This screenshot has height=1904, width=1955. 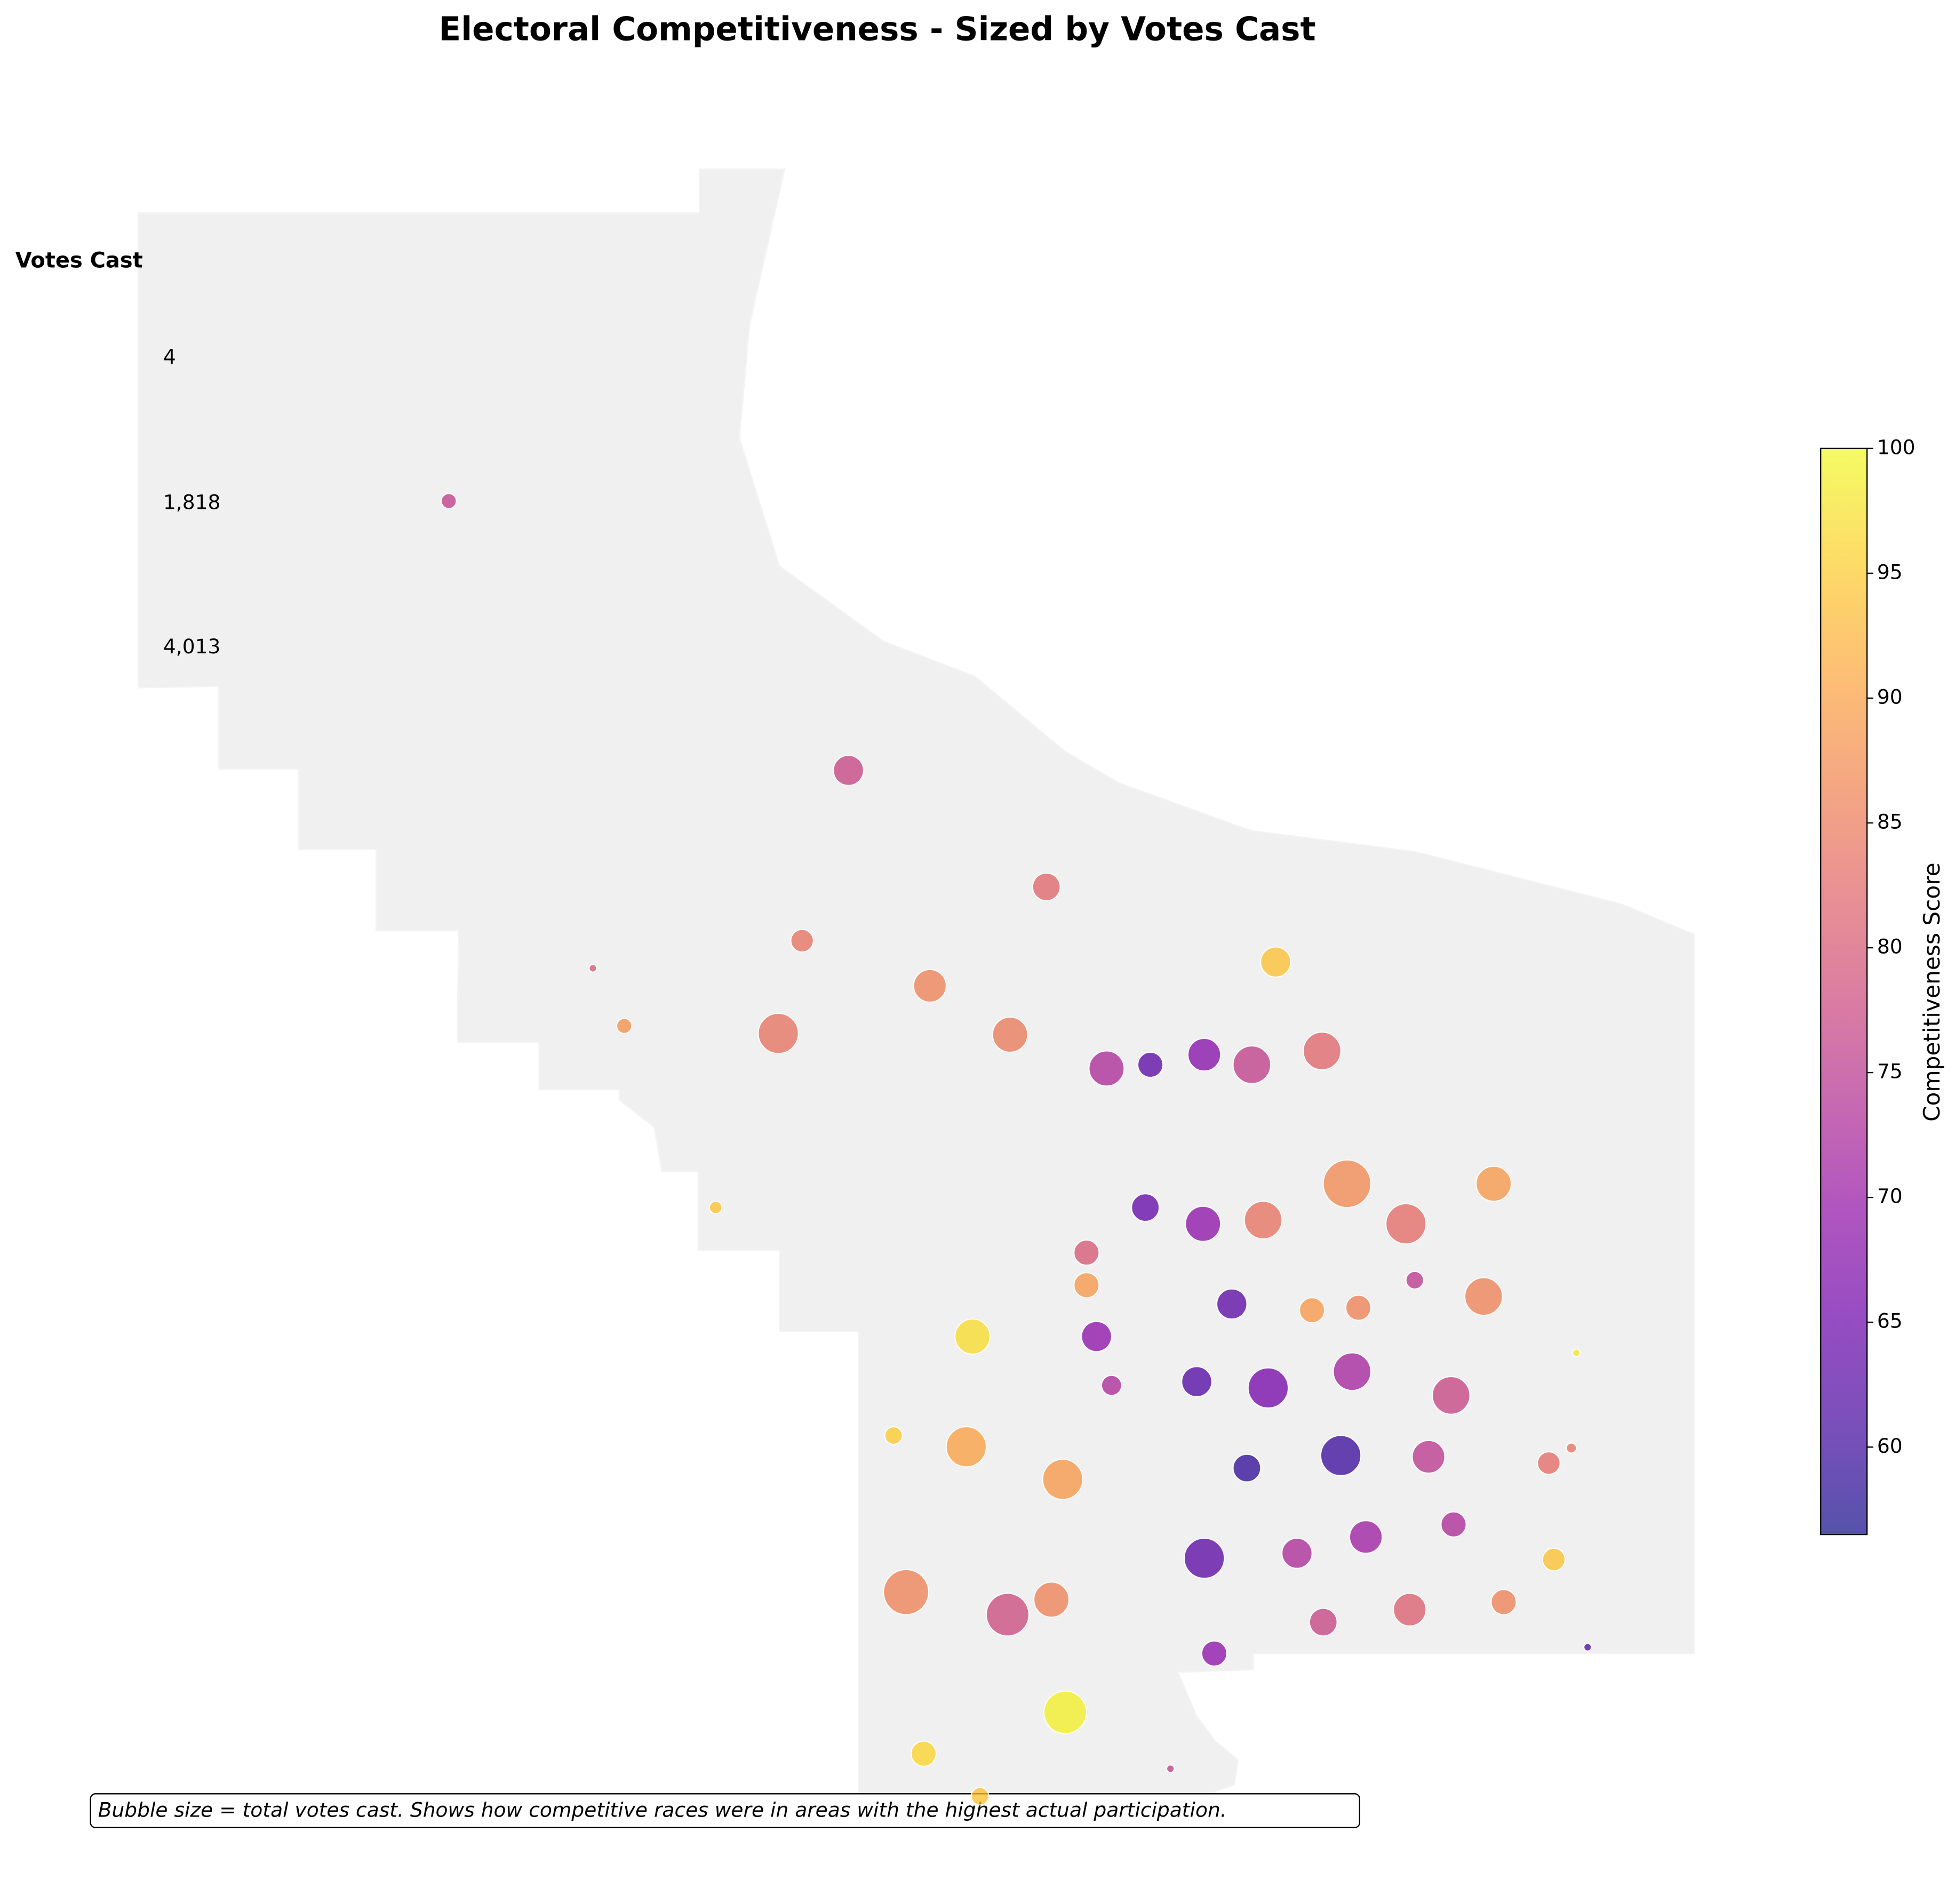 I want to click on colorbar-tick-label: 85, so click(x=1890, y=822).